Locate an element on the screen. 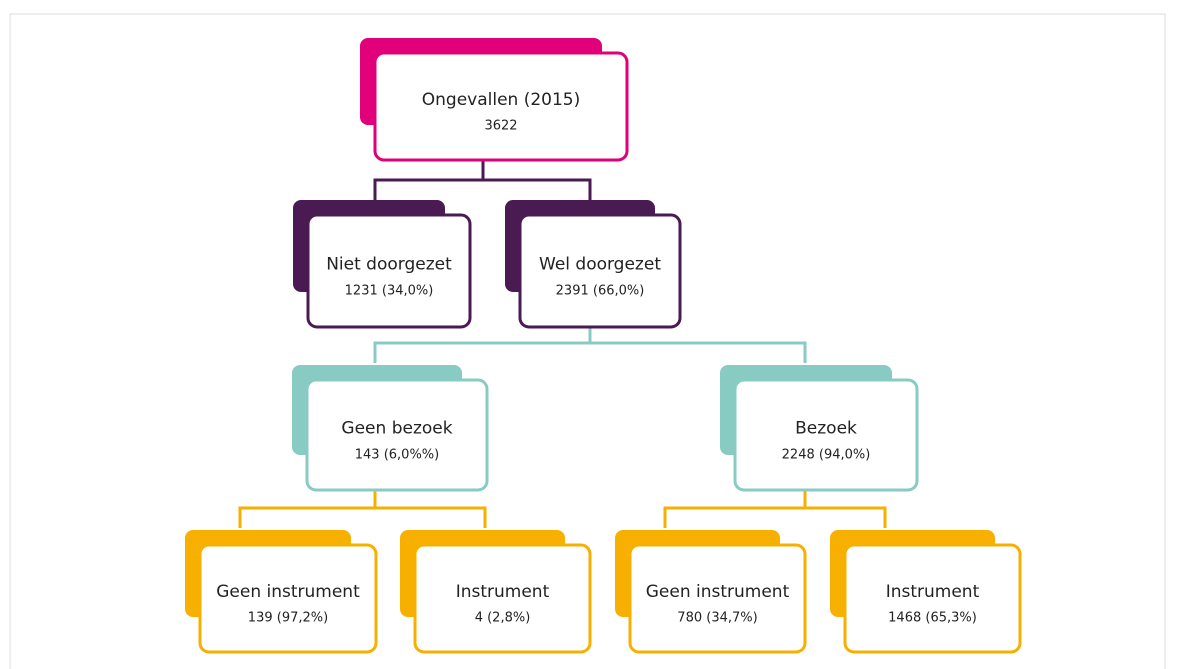 This screenshot has height=669, width=1178. node-value: 780 (34,7%) is located at coordinates (717, 617).